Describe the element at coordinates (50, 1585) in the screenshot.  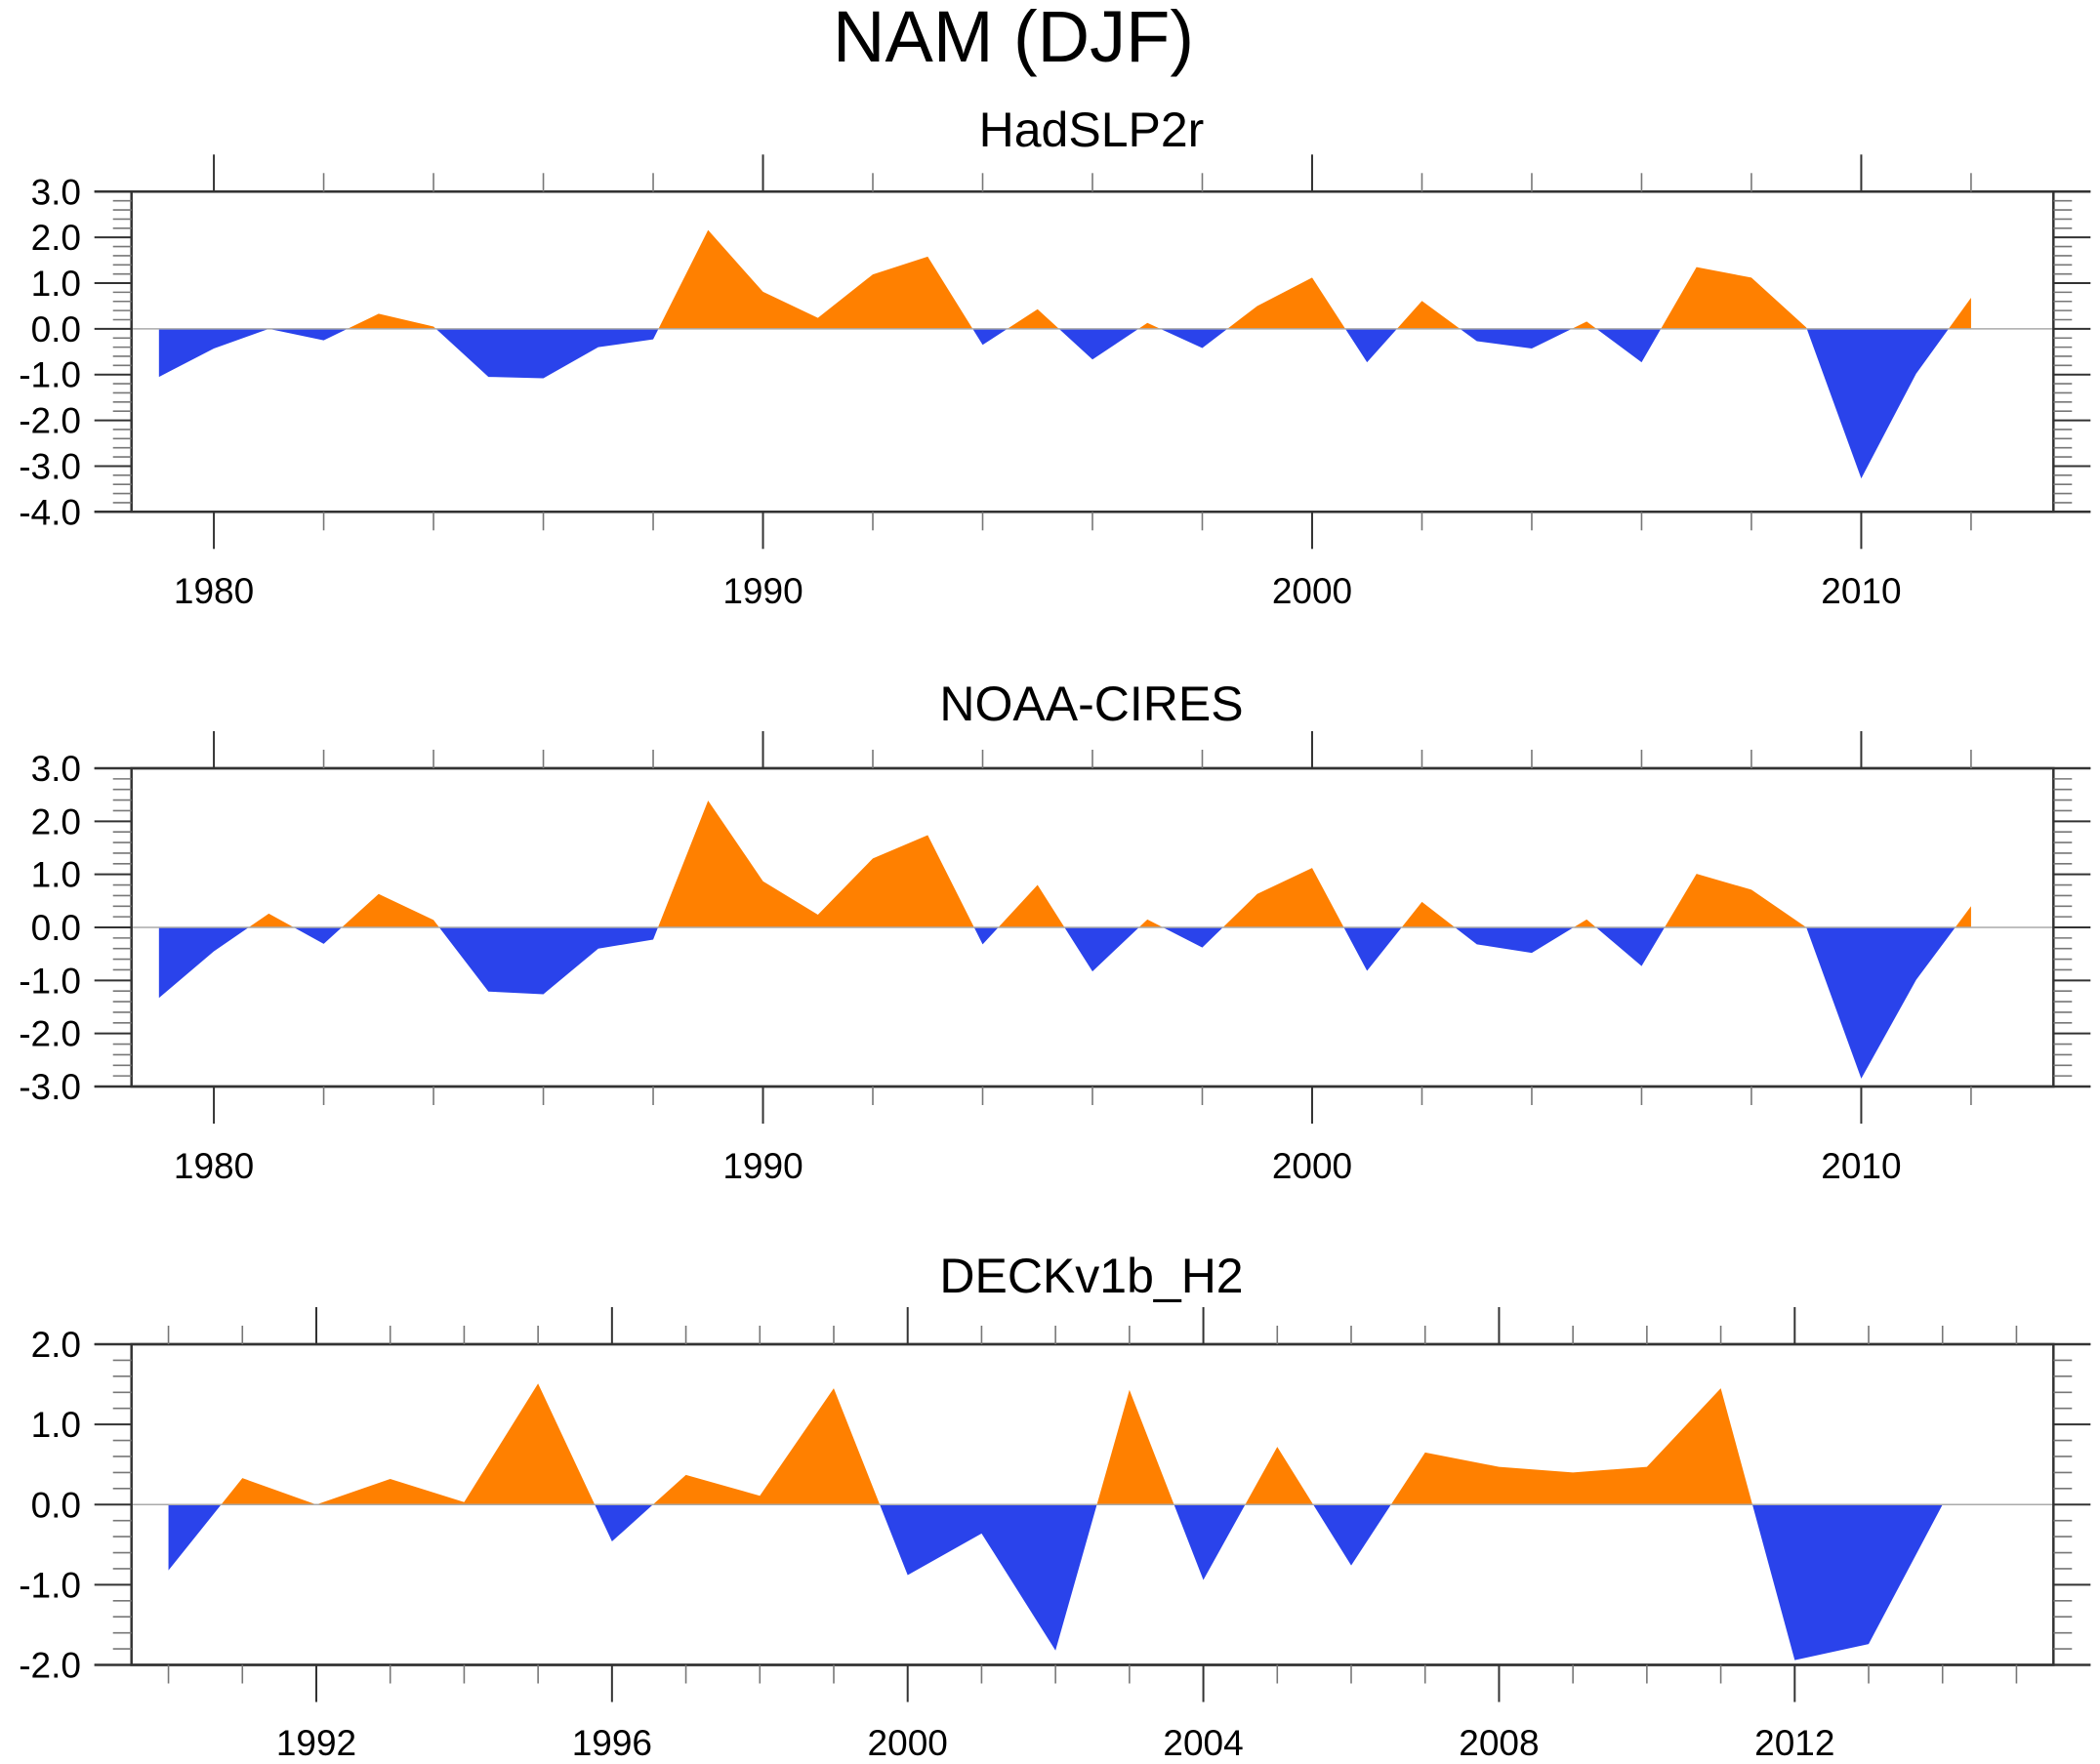
I see `deckv1b-h2-y-tick-label: -1.0` at that location.